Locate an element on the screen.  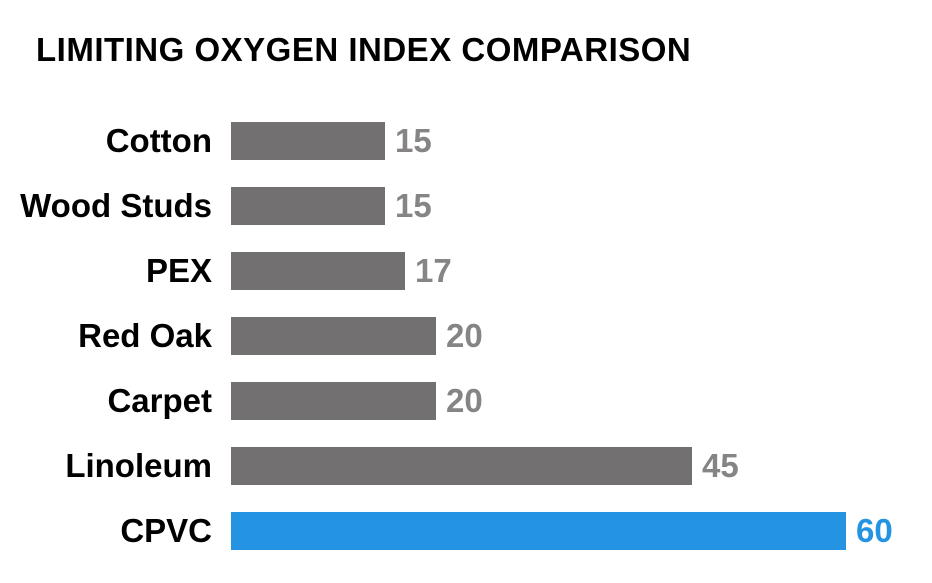
value-label: 60 is located at coordinates (874, 530).